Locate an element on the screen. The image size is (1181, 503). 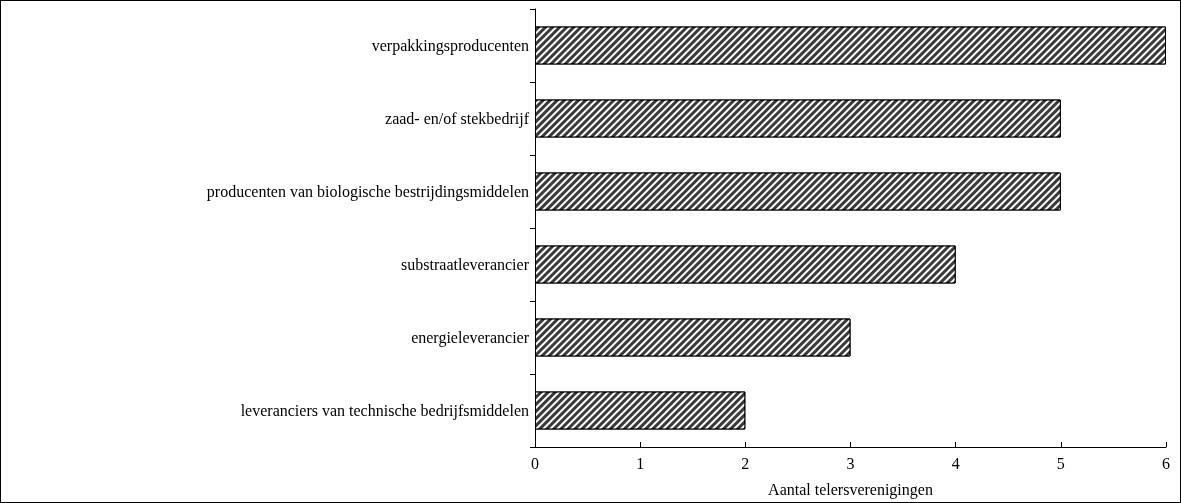
x-tick-label: 6 is located at coordinates (1166, 463).